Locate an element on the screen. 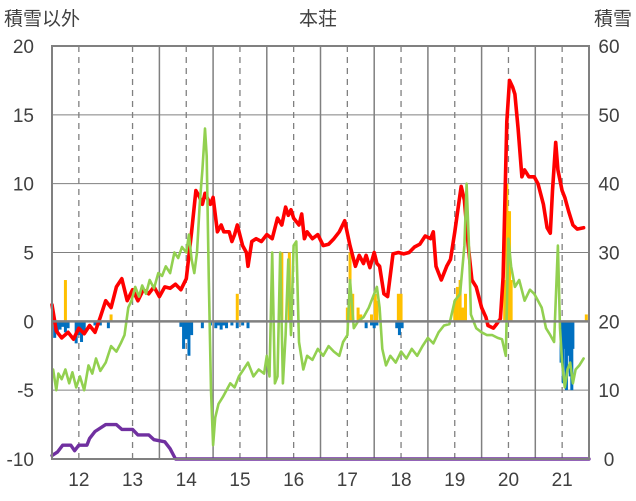 The width and height of the screenshot is (636, 501). left-tick-label: -10 is located at coordinates (20, 460).